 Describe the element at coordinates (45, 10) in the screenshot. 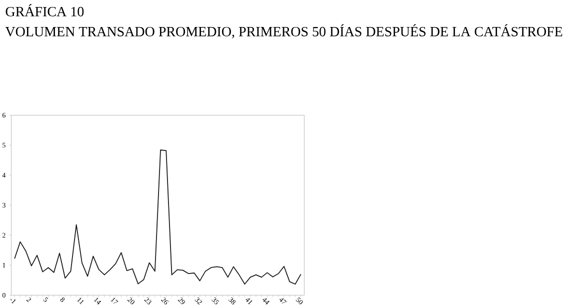

I see `chart-title: GRÁFICA 10` at that location.